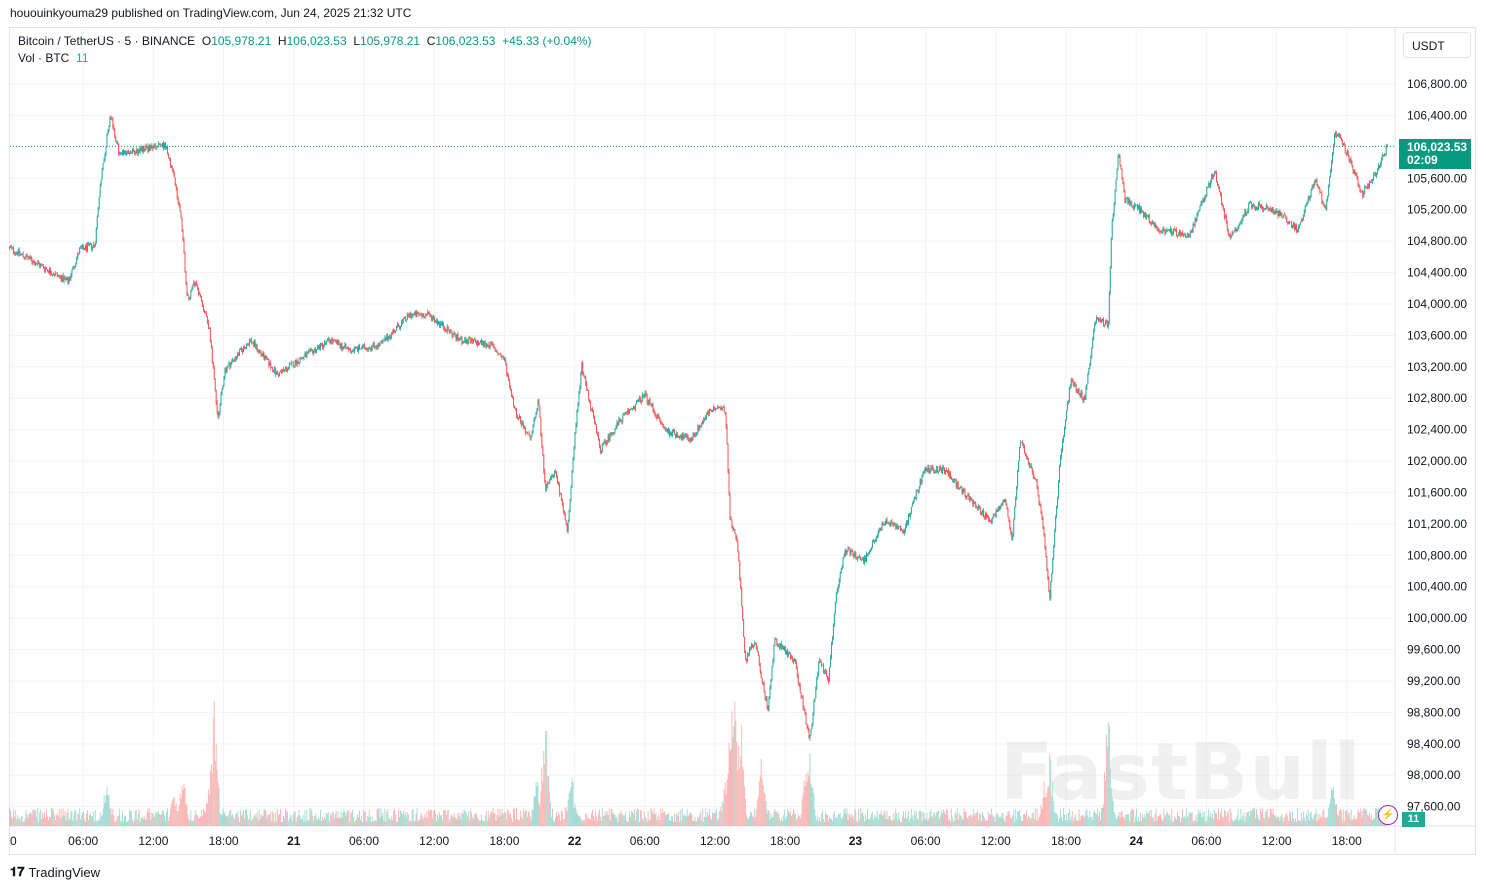 The width and height of the screenshot is (1486, 890). Describe the element at coordinates (55, 872) in the screenshot. I see `tradingview-logo: 𝟏𝟕 TradingView` at that location.